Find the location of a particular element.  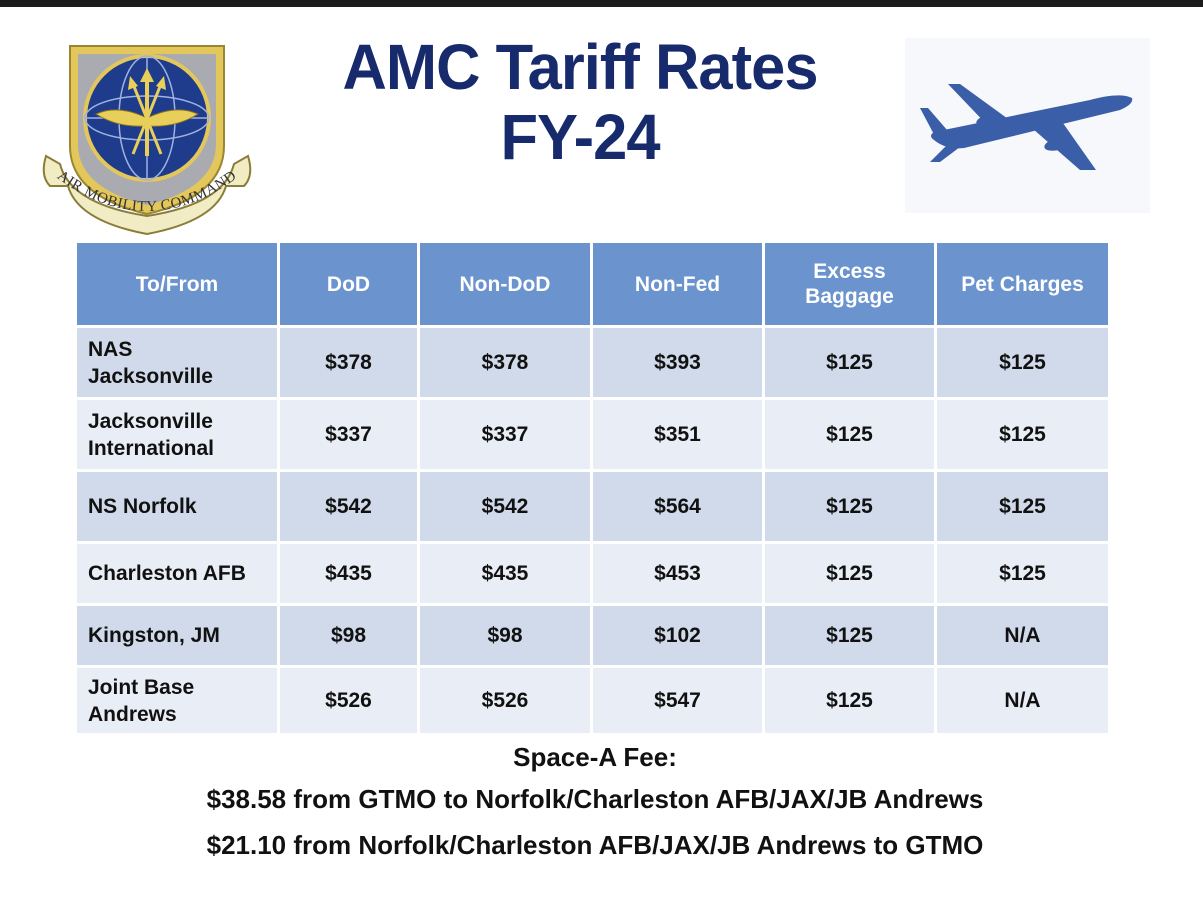

rate-cell: $564 is located at coordinates (677, 506).